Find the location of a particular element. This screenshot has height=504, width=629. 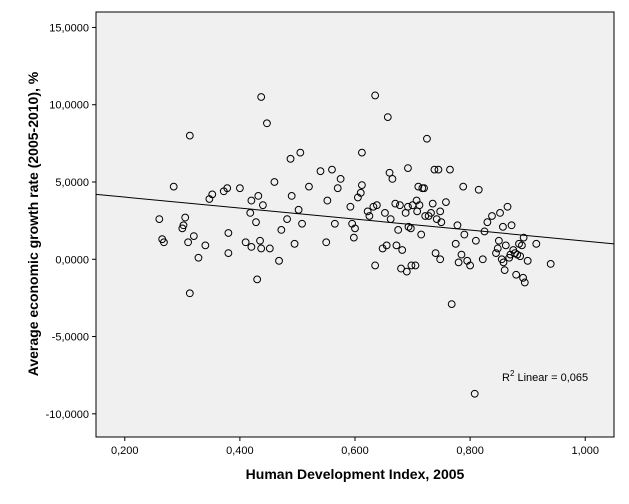

linear-fit-line is located at coordinates (355, 219).